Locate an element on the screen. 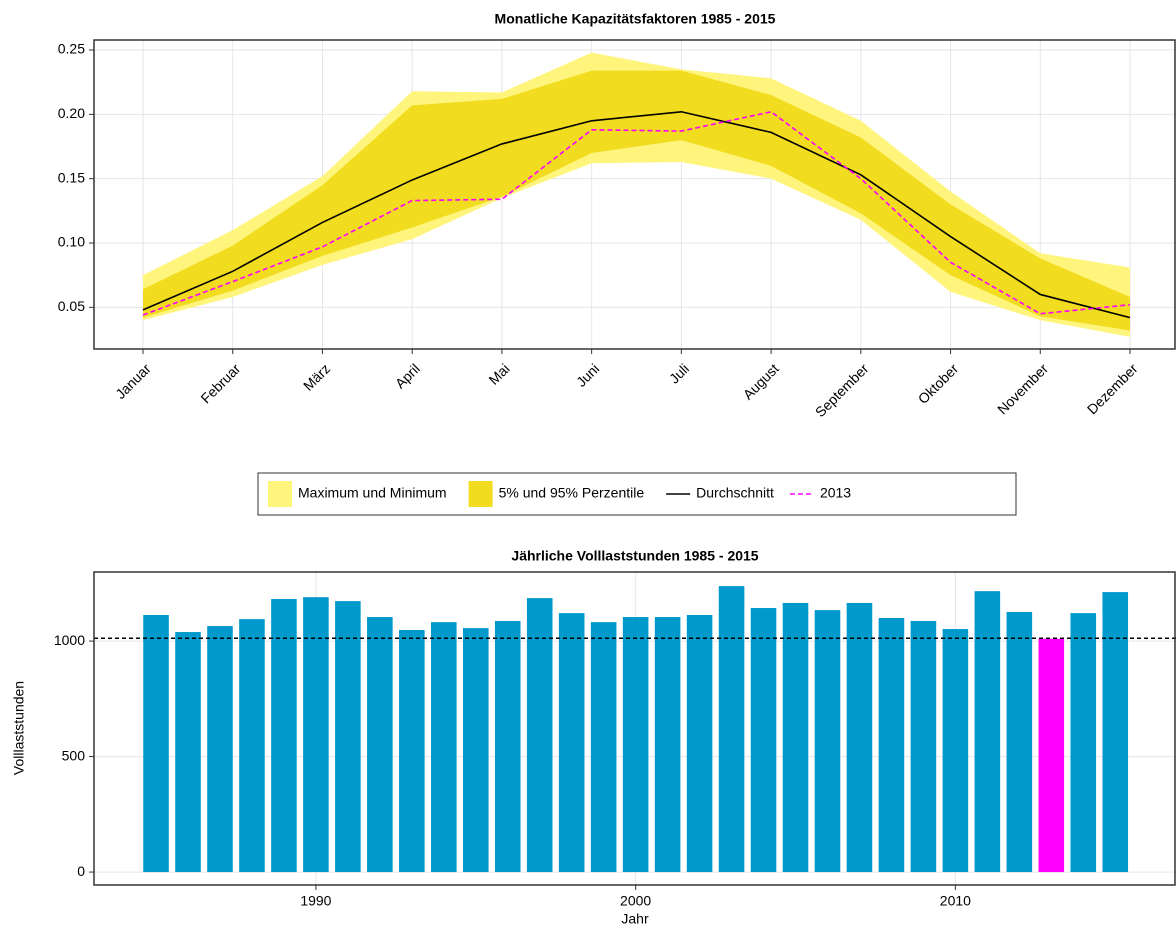  x-tick-label: Mai is located at coordinates (498, 373).